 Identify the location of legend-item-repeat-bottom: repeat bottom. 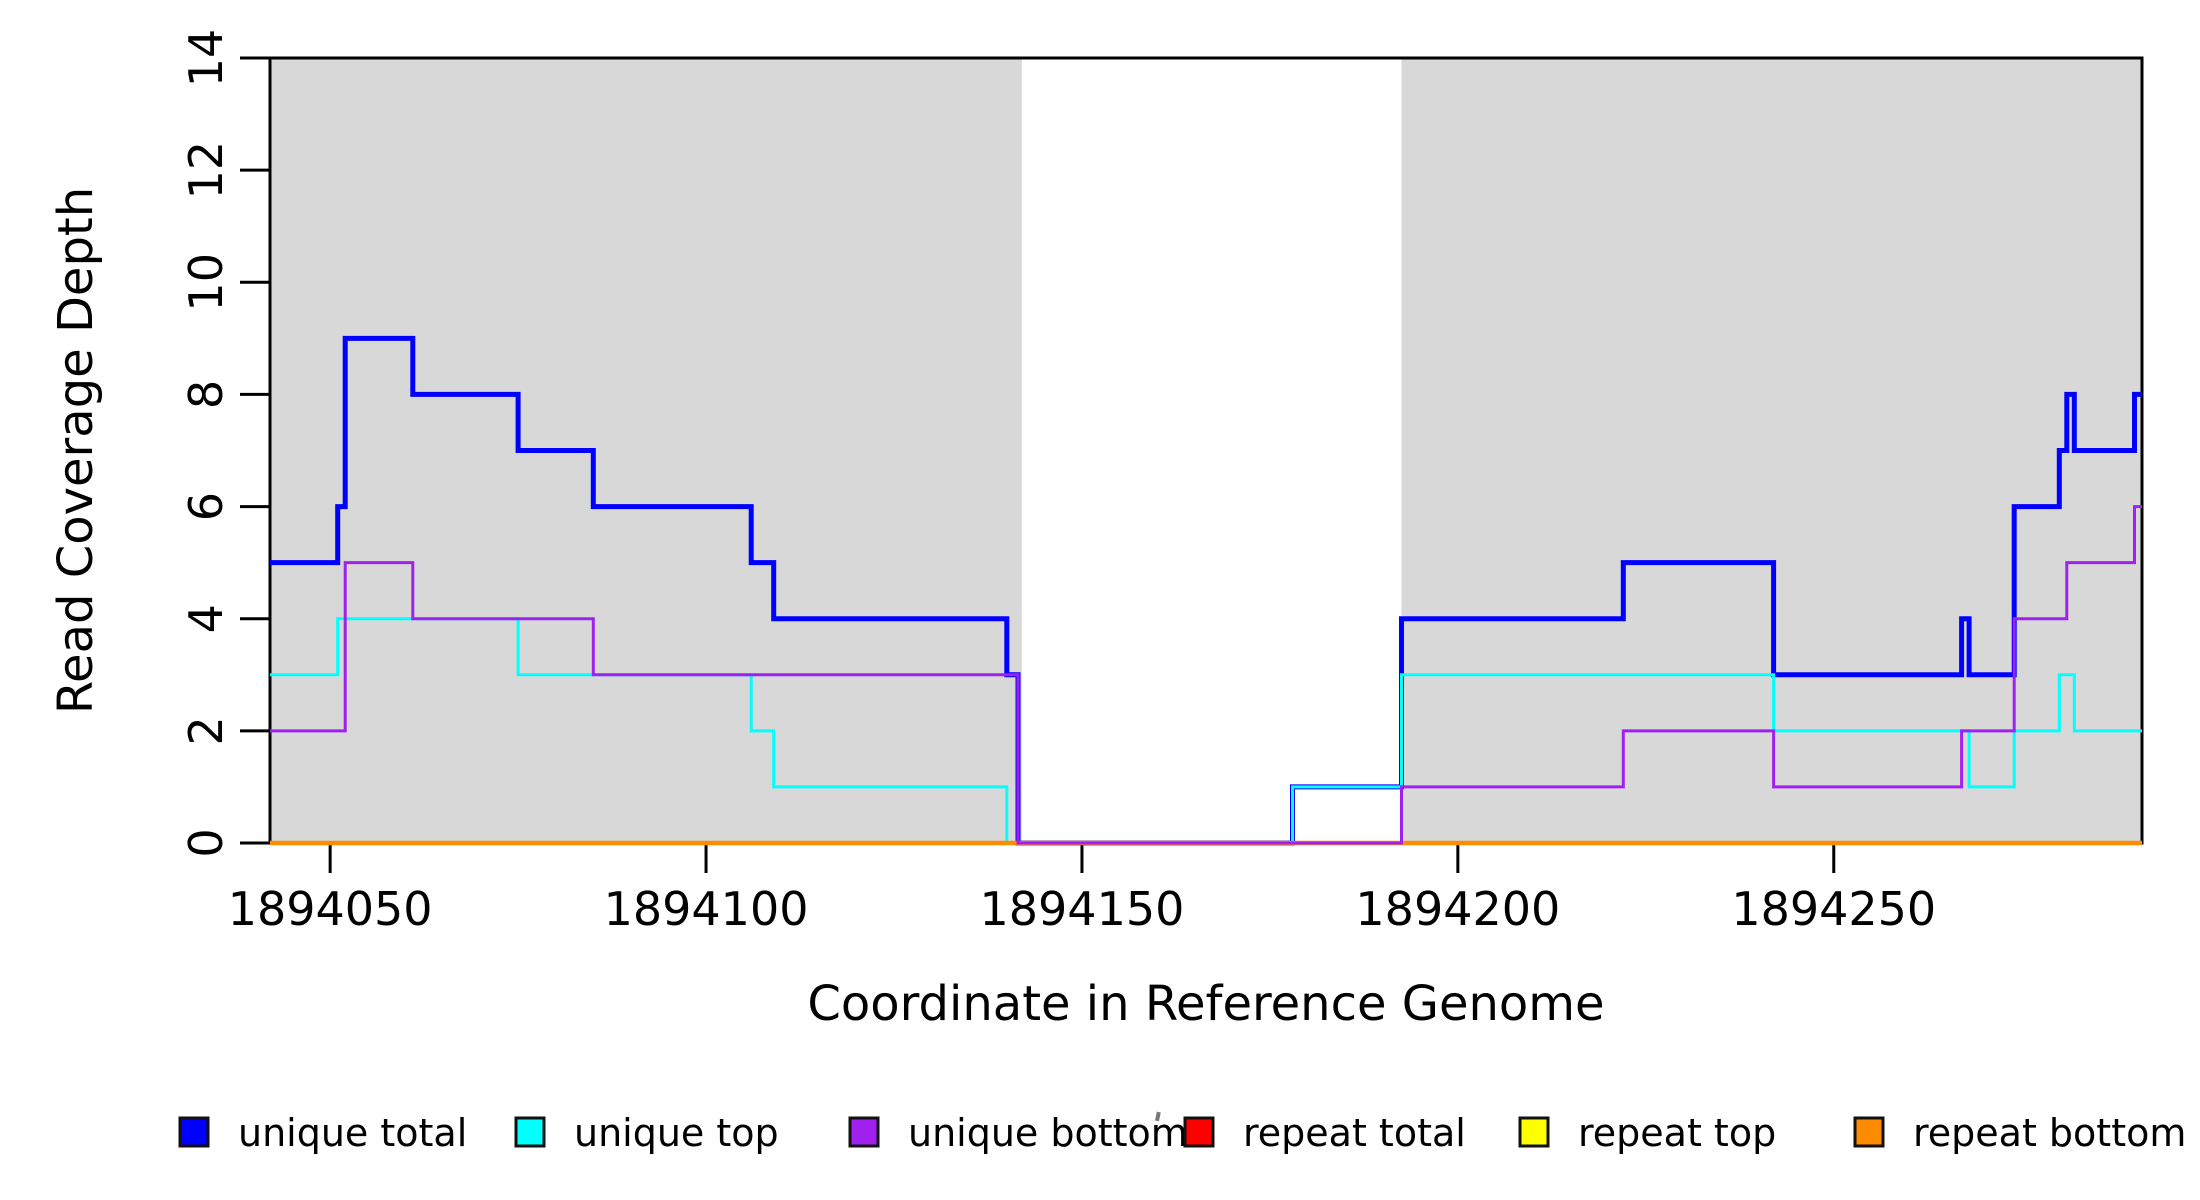
(2019, 1133).